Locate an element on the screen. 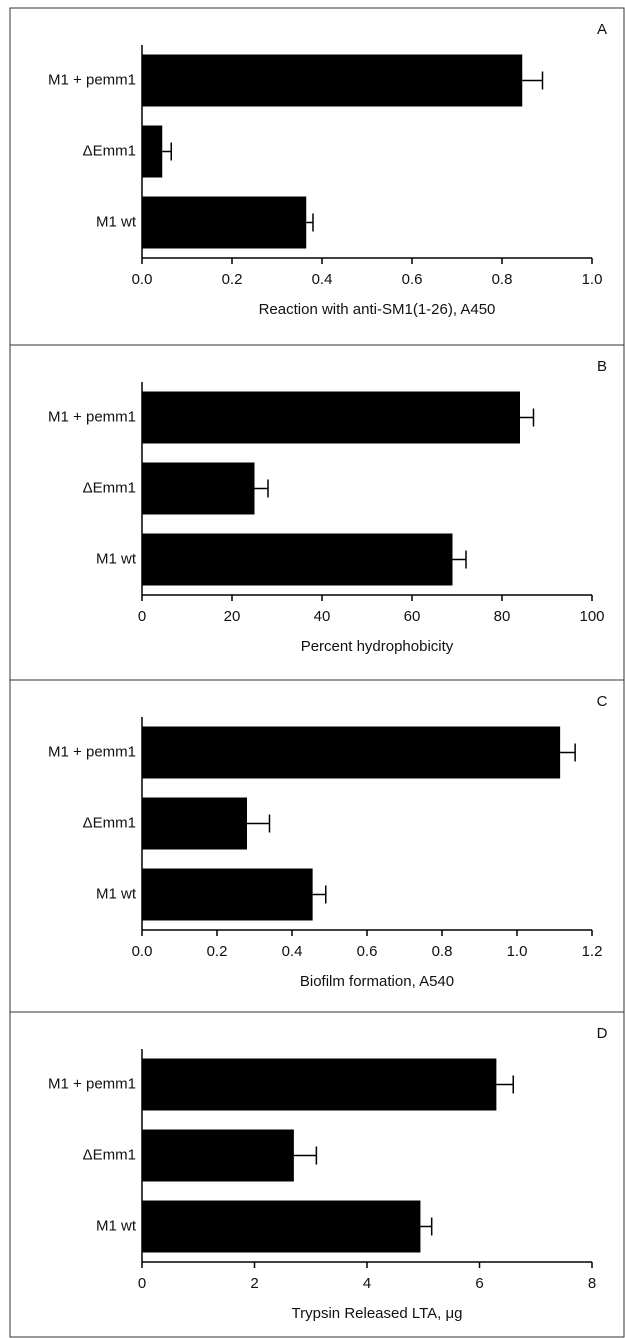 This screenshot has width=625, height=1338. x-tick-label: 100 is located at coordinates (591, 616).